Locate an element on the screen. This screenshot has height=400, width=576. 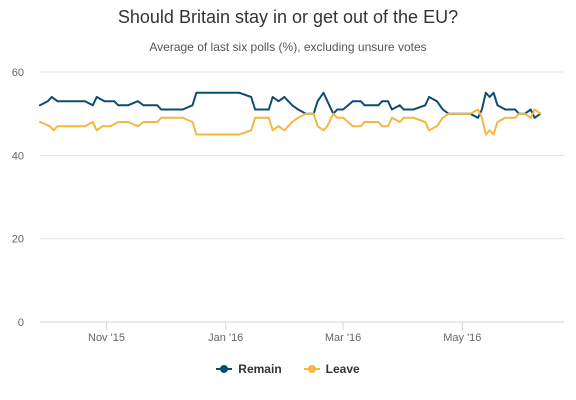
series-line-leave is located at coordinates (290, 122).